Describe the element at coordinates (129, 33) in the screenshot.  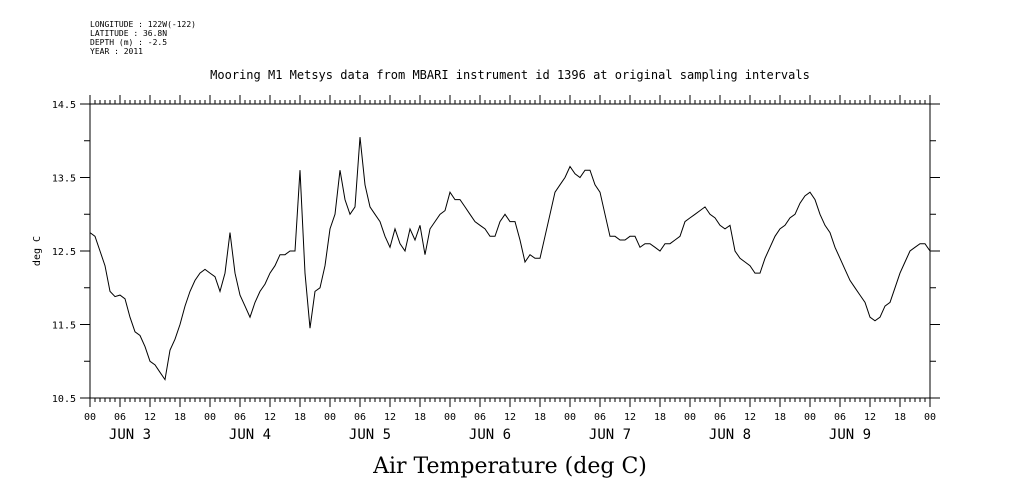
I see `metadata-latitude: LATITUDE : 36.8N` at that location.